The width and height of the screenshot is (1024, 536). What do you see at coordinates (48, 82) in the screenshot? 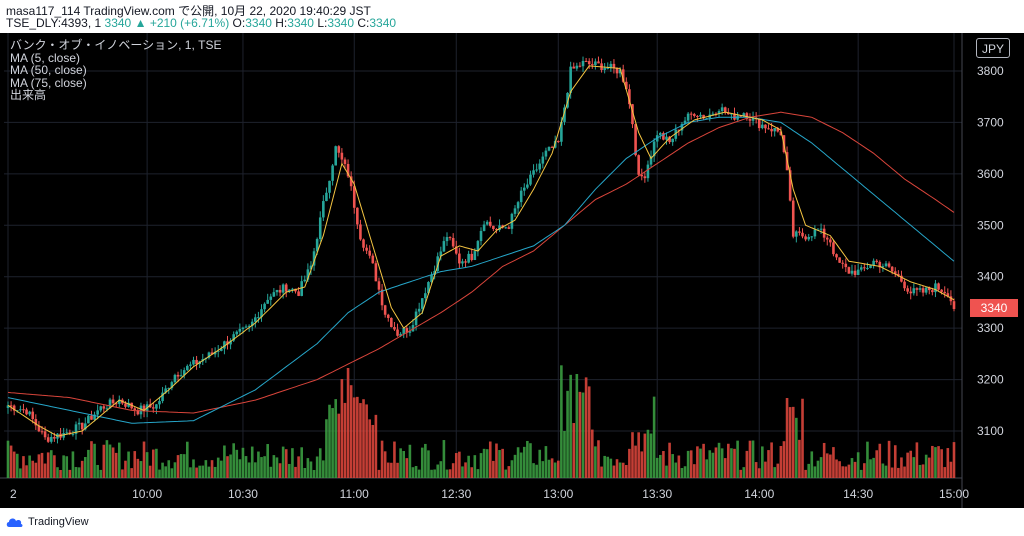
I see `legend-ma75: MA (75, close)` at bounding box center [48, 82].